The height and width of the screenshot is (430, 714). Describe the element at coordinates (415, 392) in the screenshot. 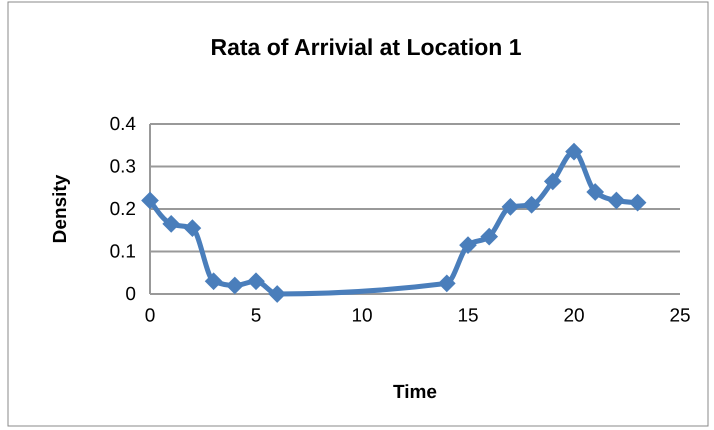

I see `x-axis-title: Time` at that location.